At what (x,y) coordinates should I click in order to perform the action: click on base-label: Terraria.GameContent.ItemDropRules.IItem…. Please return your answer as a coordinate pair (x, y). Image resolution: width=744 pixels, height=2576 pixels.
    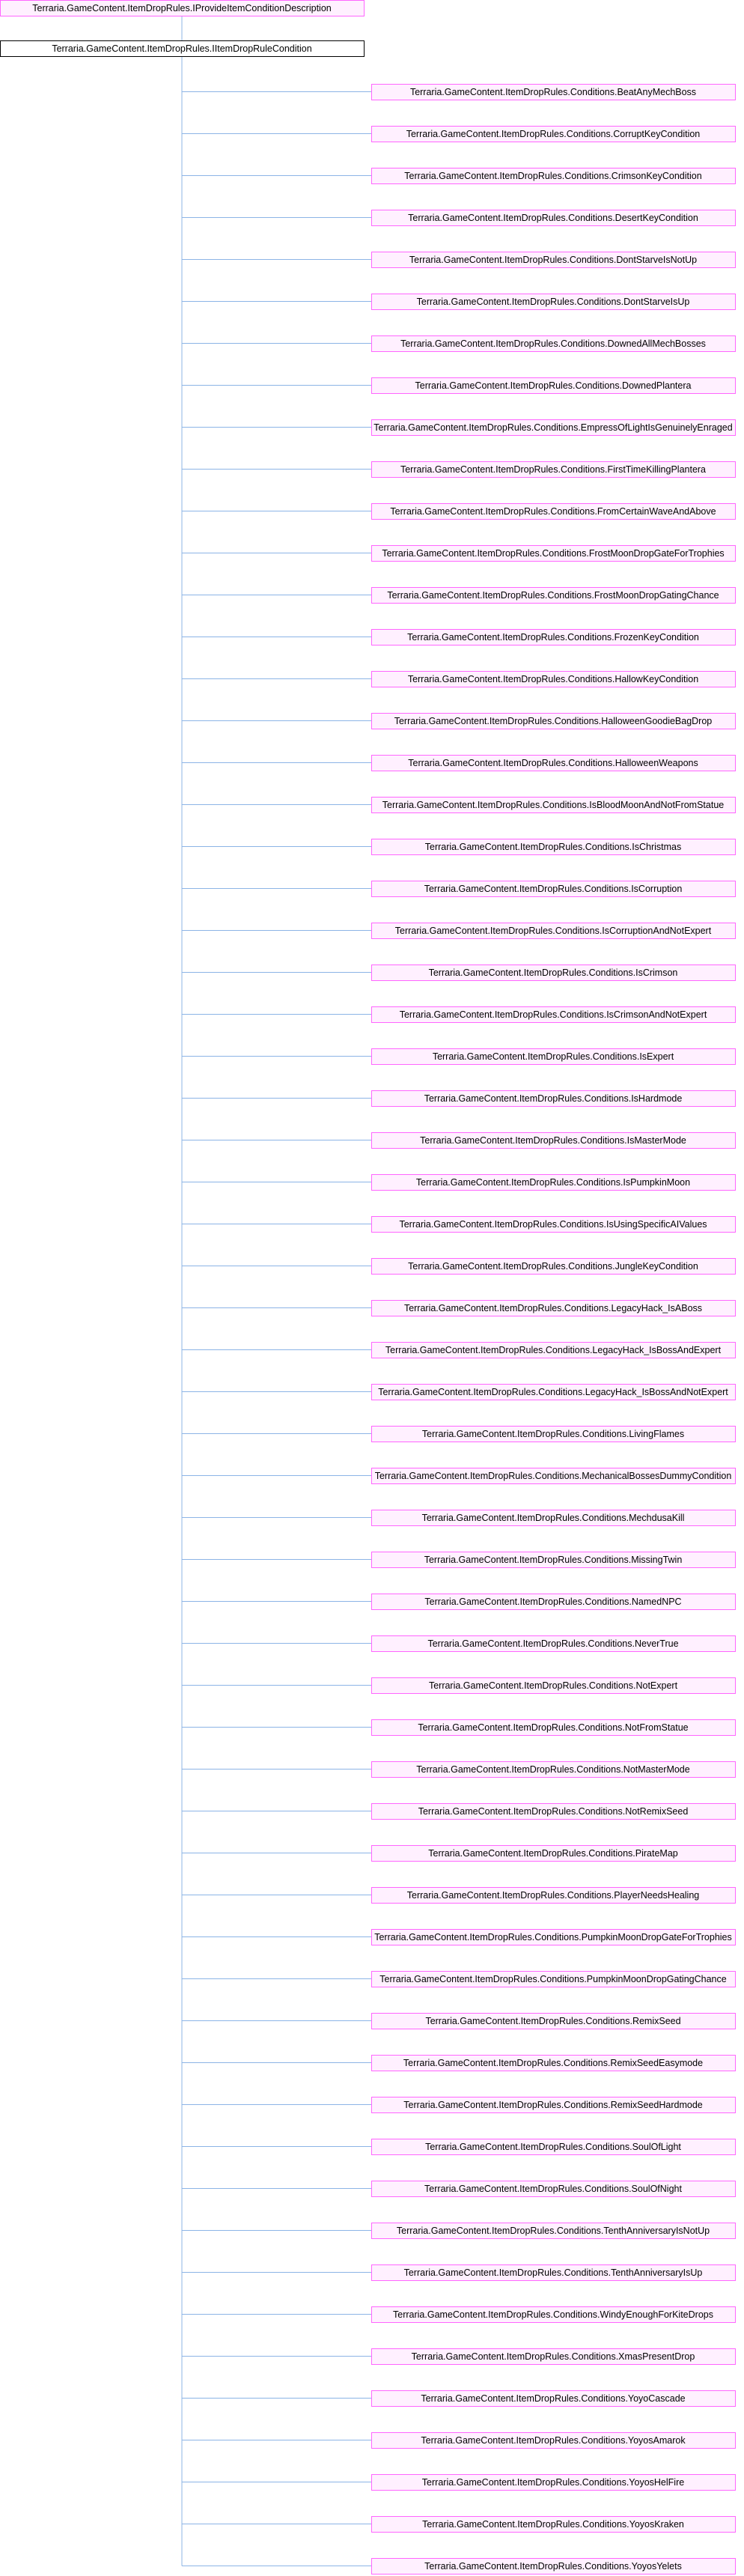
    Looking at the image, I should click on (181, 48).